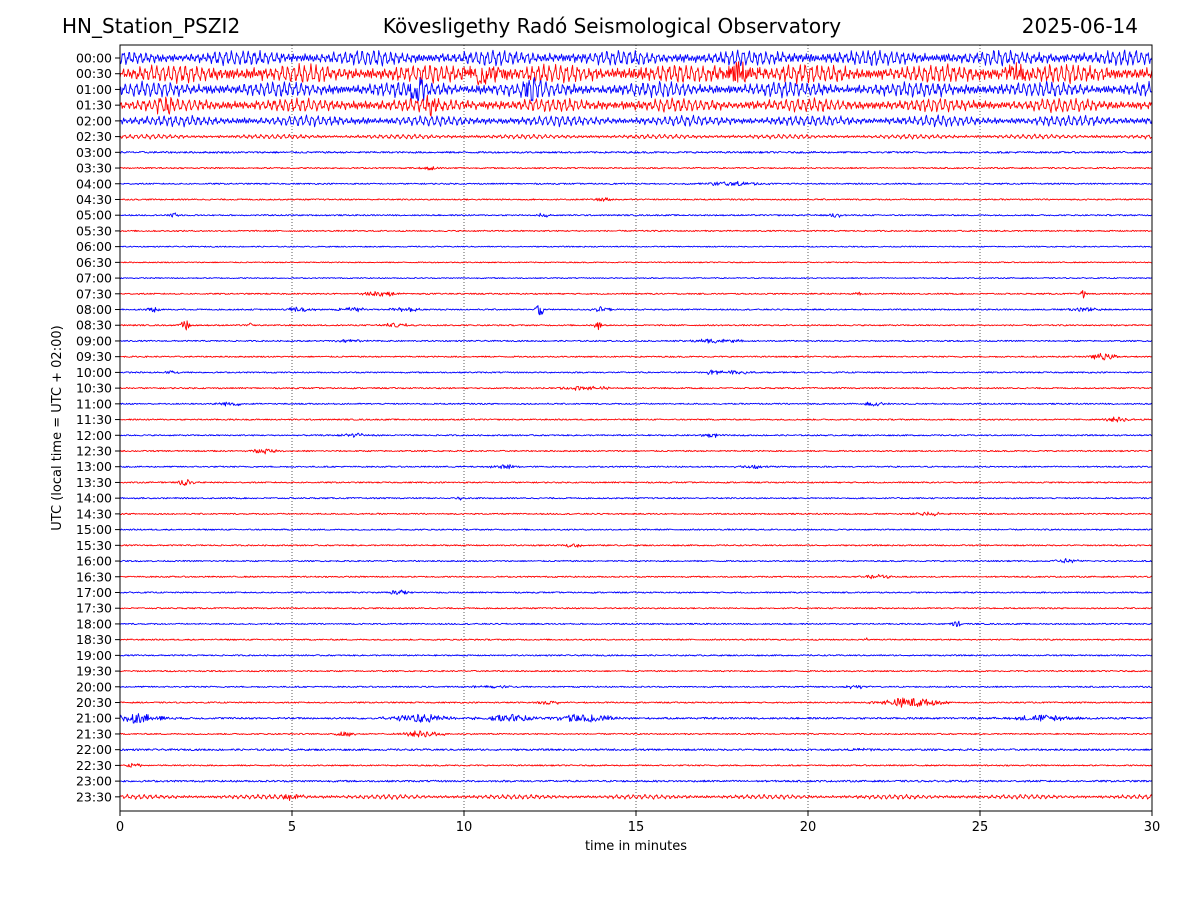 The height and width of the screenshot is (900, 1200). I want to click on y-tick-label: 13:00, so click(94, 466).